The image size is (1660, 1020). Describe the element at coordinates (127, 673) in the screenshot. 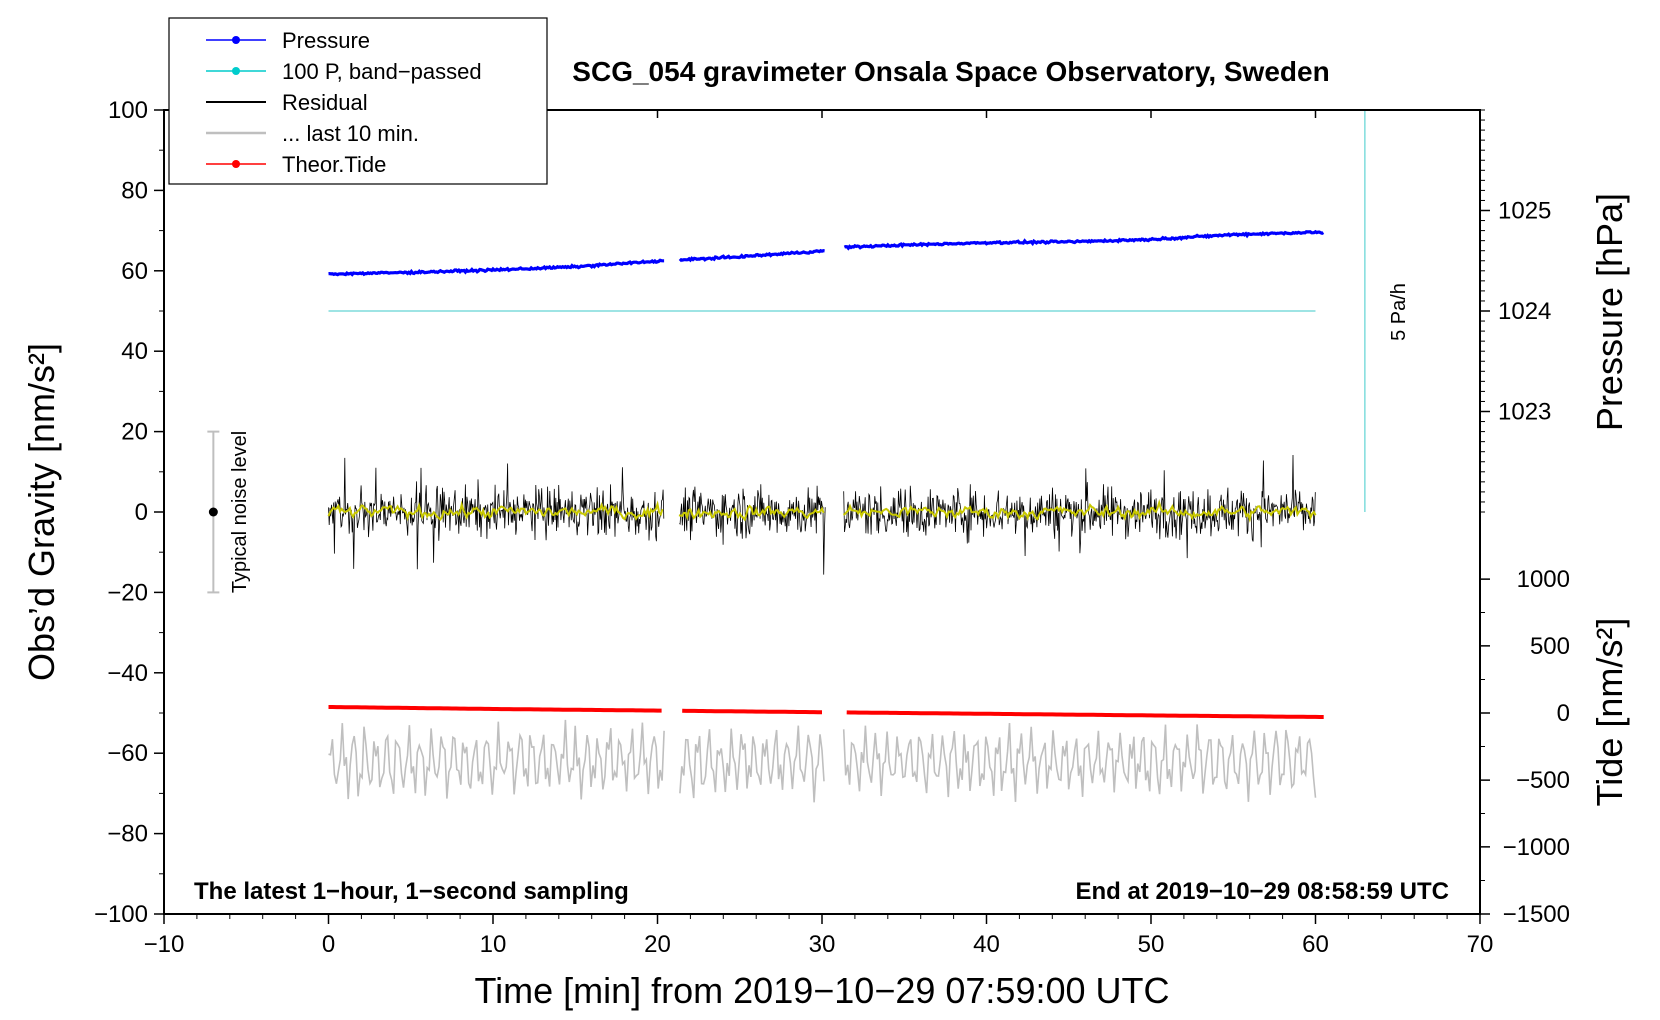

I see `y-tick-label: −40` at that location.